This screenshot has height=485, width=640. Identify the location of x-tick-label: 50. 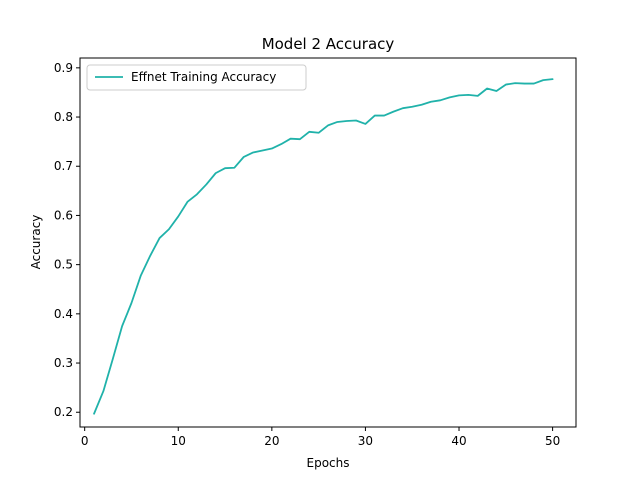
(552, 441).